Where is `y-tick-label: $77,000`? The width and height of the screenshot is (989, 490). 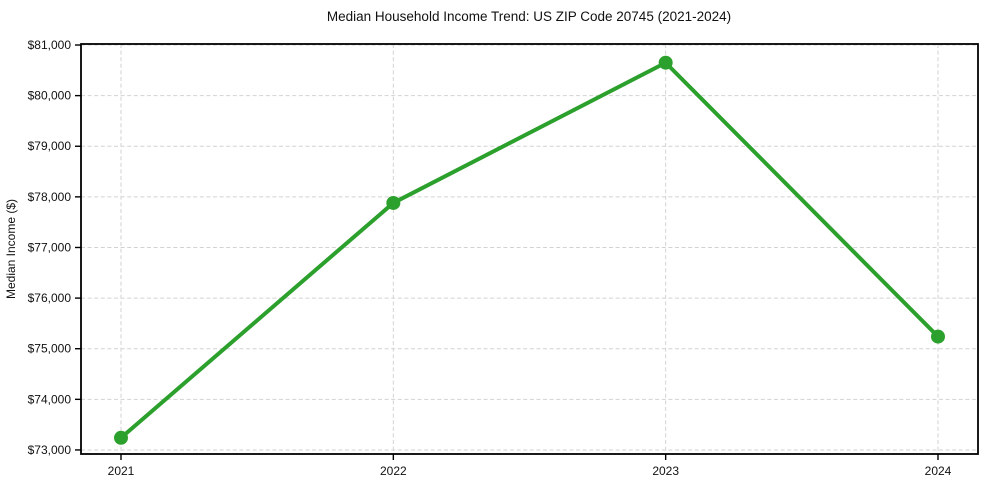 y-tick-label: $77,000 is located at coordinates (50, 247).